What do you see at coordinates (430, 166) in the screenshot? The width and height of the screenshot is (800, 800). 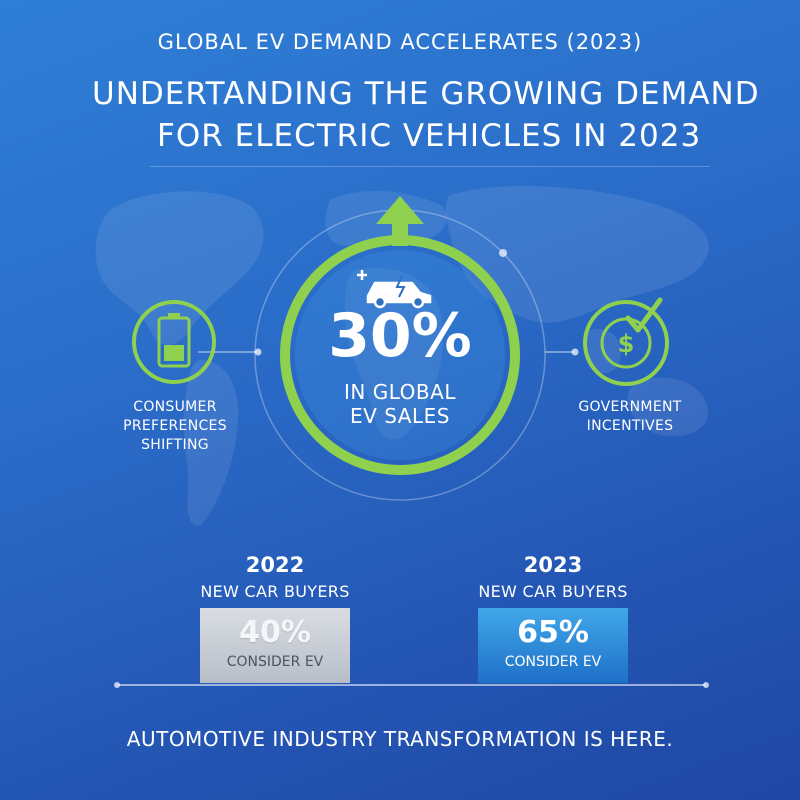 I see `header-divider` at bounding box center [430, 166].